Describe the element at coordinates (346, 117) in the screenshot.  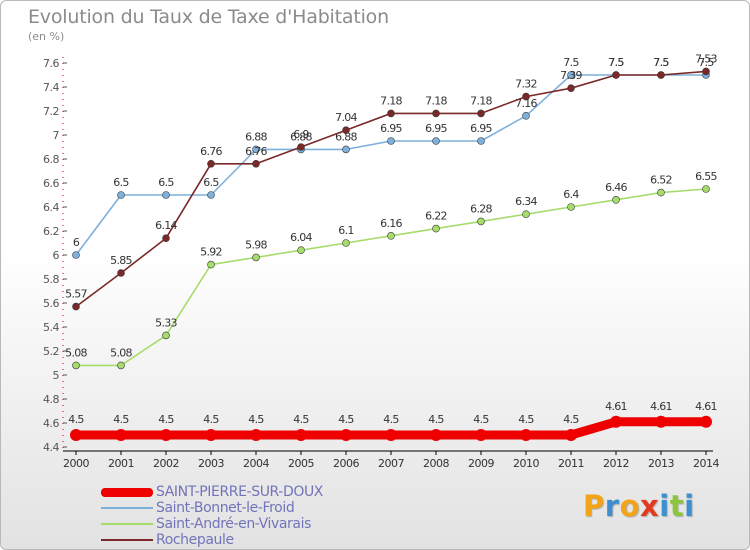
I see `data-label: 7.04` at that location.